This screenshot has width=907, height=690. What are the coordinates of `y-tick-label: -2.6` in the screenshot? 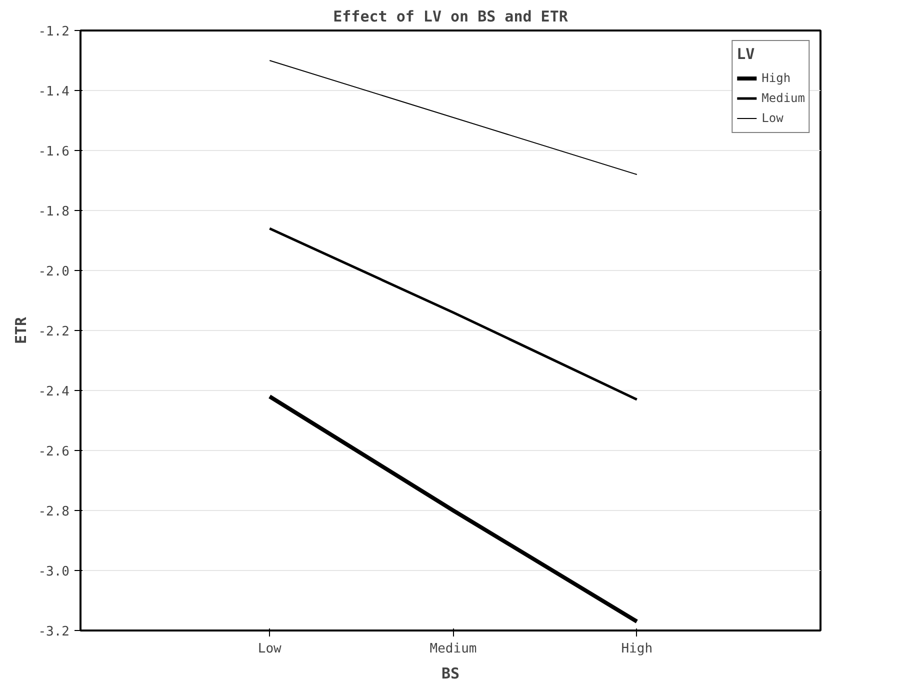 It's located at (54, 452).